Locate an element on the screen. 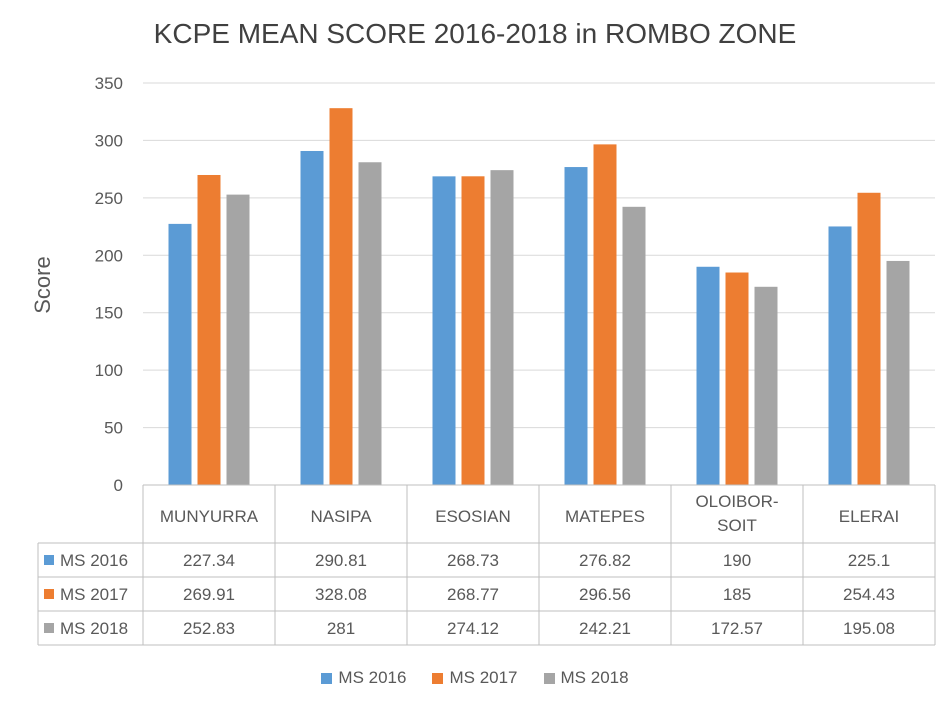  legend-item: MS 2017 is located at coordinates (475, 678).